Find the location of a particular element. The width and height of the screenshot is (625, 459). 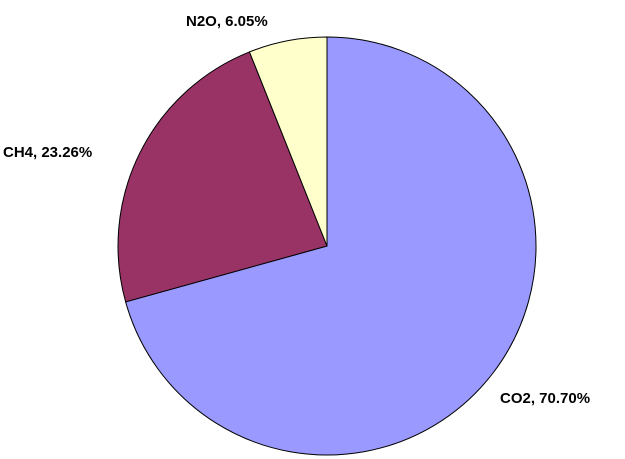

slice-label-ch4: CH4, 23.26% is located at coordinates (47, 152).